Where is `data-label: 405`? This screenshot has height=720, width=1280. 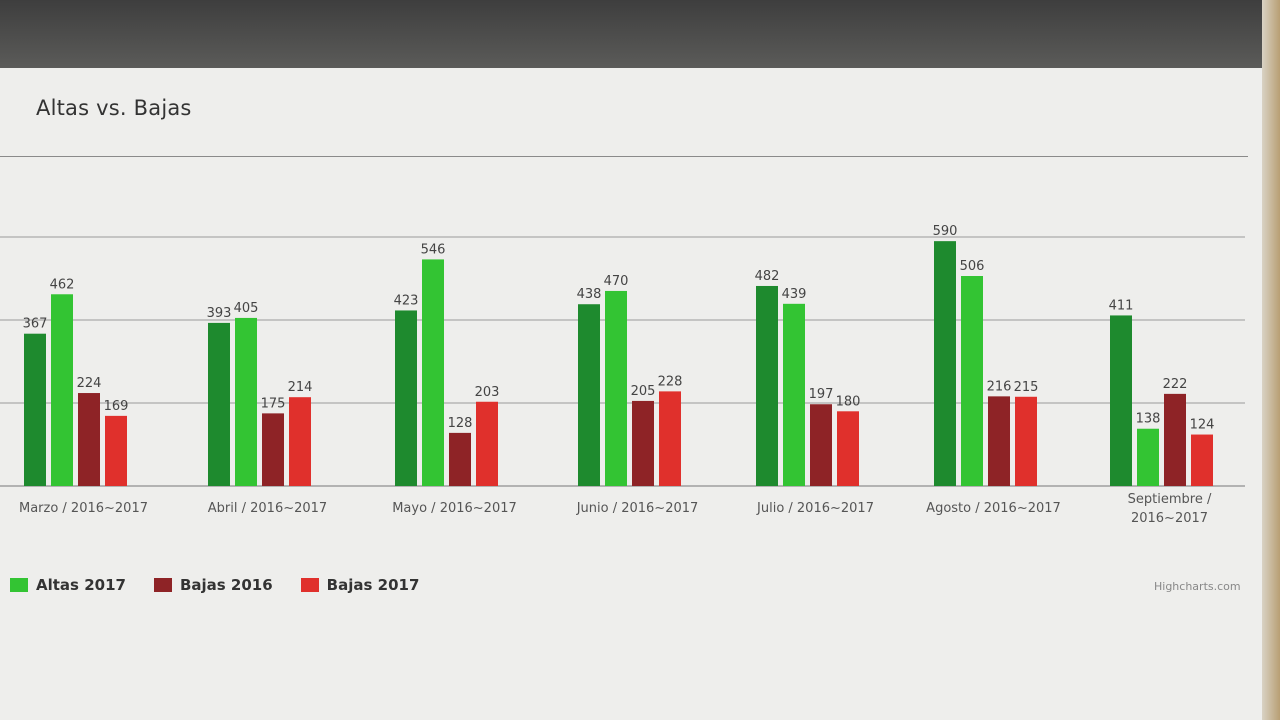 data-label: 405 is located at coordinates (246, 308).